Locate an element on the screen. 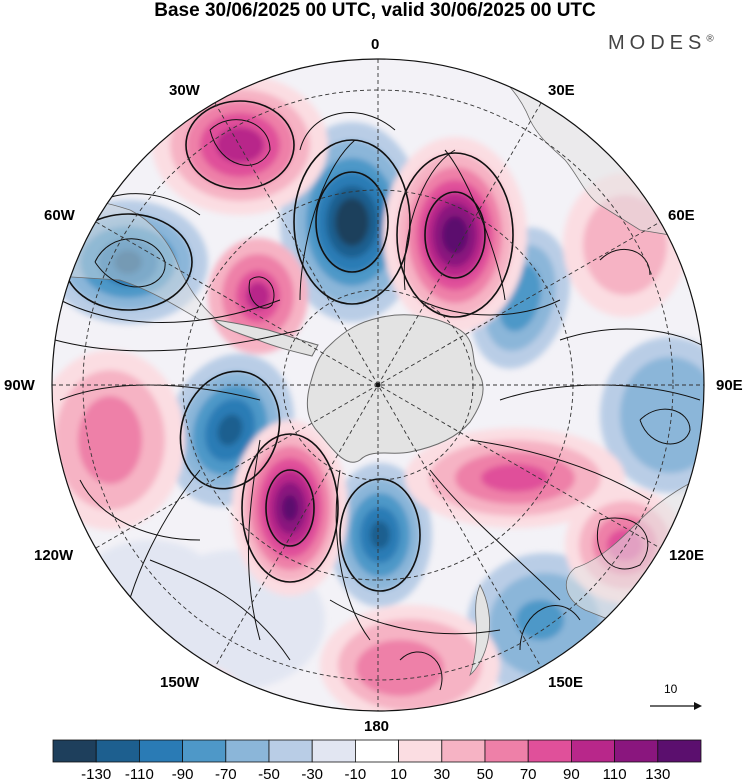  lon-label-30w: 30W is located at coordinates (184, 90).